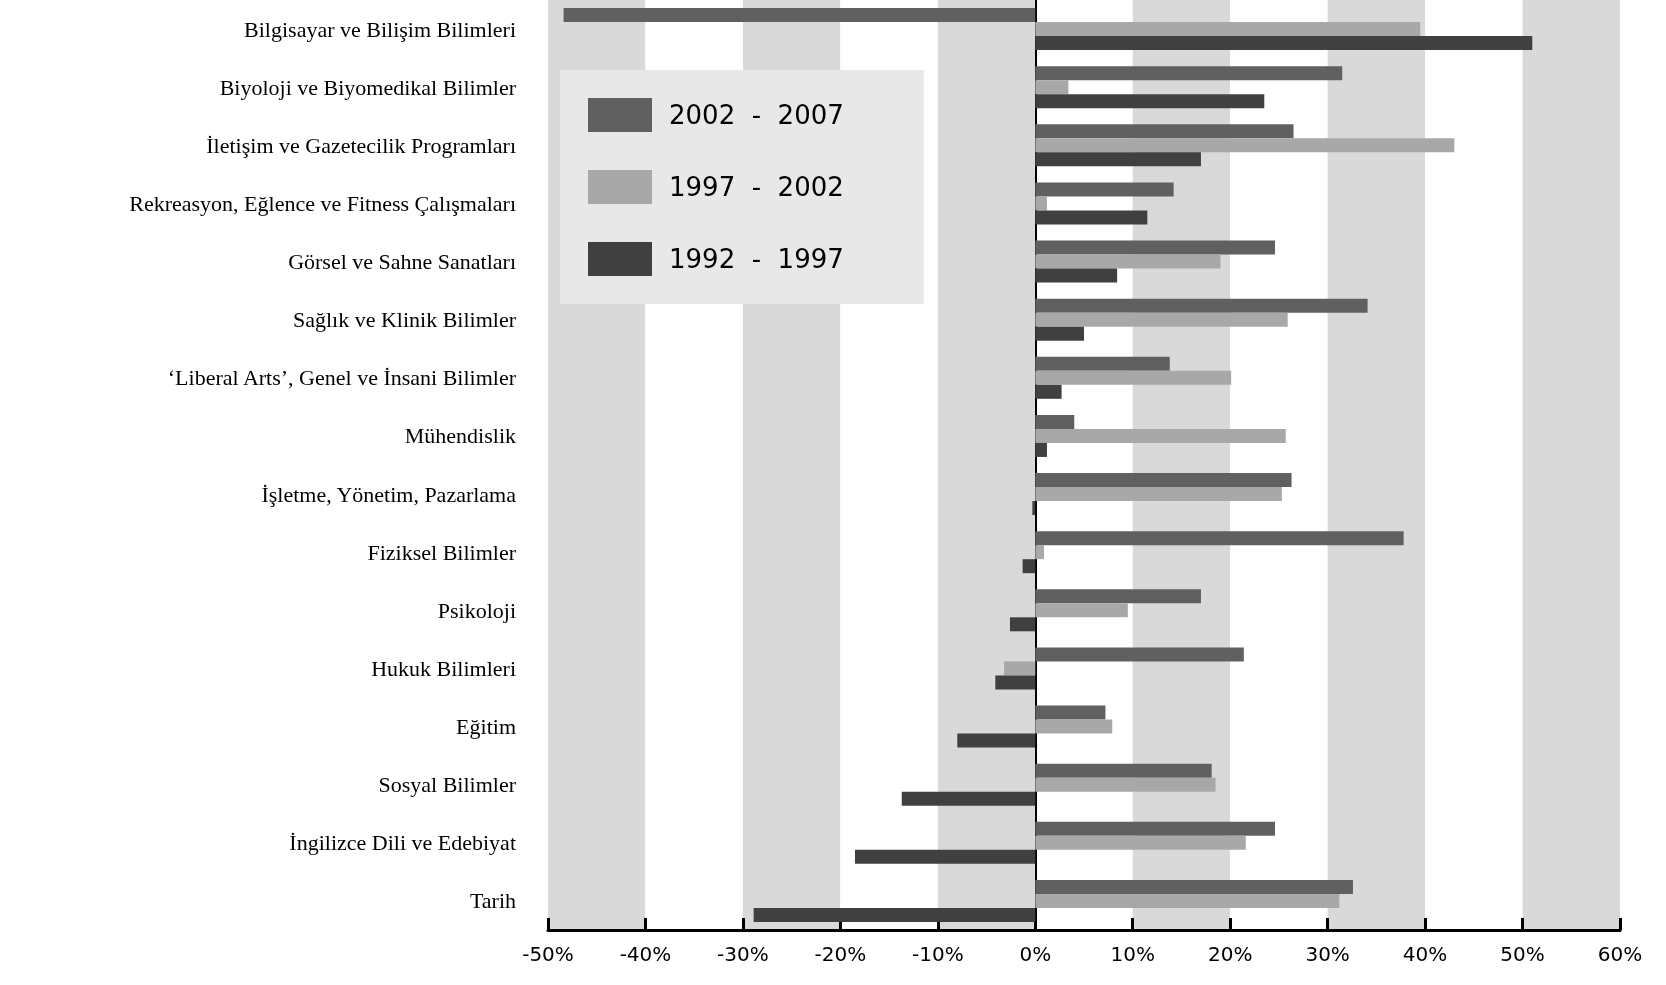 The height and width of the screenshot is (985, 1666). What do you see at coordinates (840, 954) in the screenshot?
I see `x-tick-label: -20%` at bounding box center [840, 954].